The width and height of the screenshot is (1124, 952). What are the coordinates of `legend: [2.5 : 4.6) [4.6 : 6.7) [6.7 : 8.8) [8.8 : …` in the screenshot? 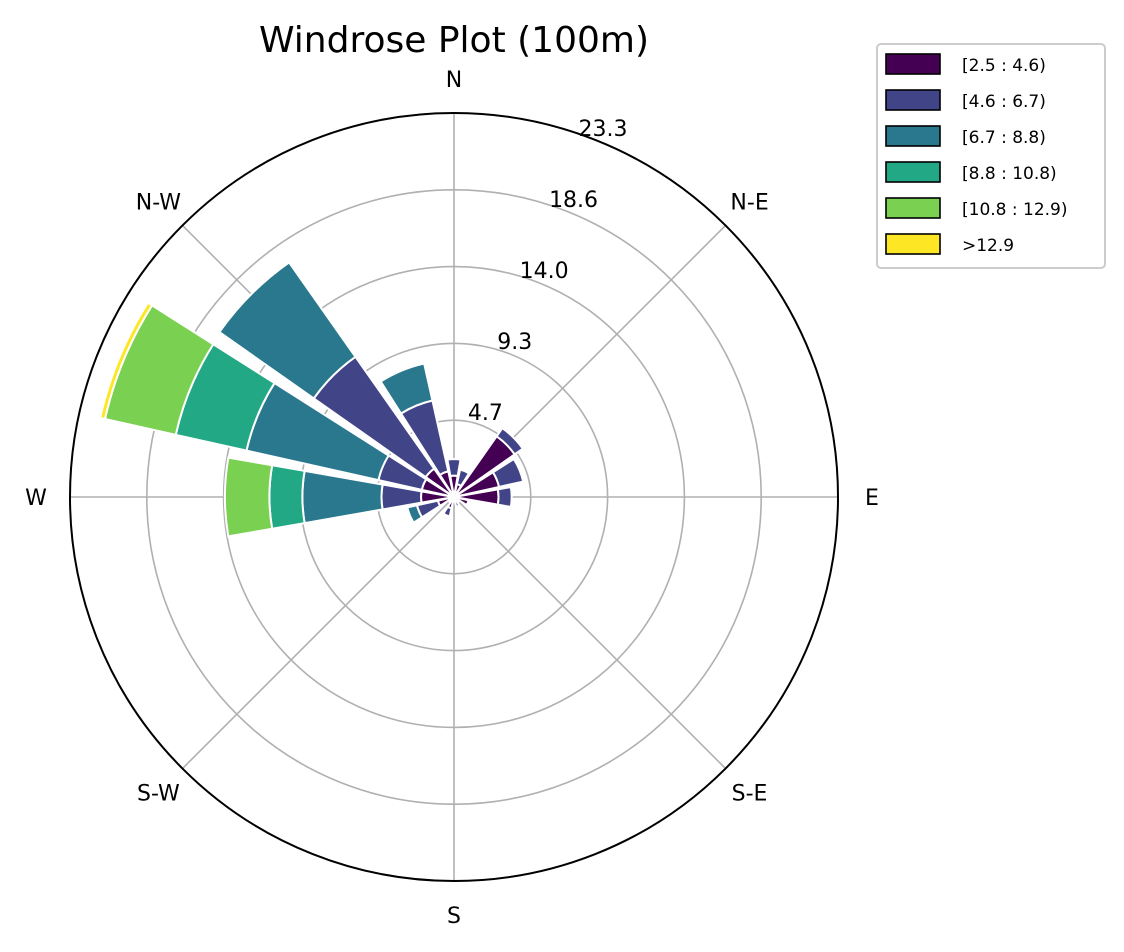 It's located at (991, 156).